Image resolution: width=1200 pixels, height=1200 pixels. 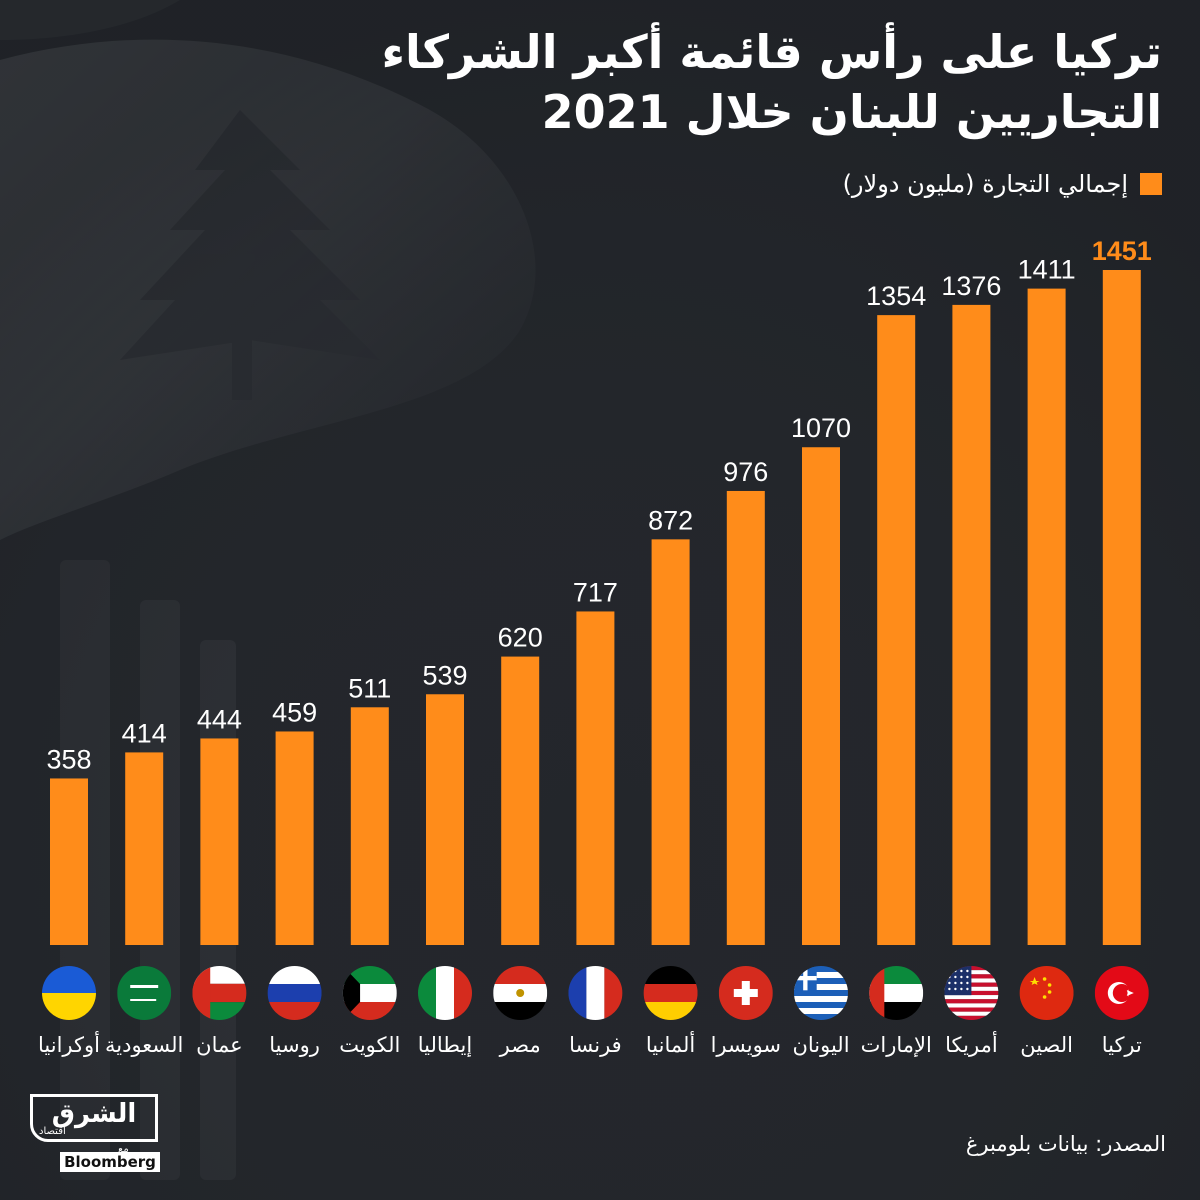 I want to click on category-label: سويسرا, so click(x=746, y=1045).